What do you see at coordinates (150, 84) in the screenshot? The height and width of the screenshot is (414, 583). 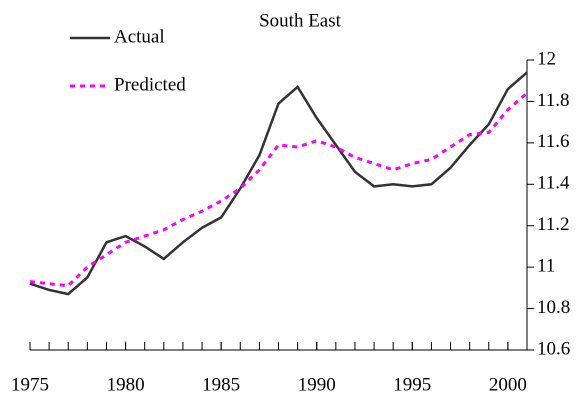 I see `legend-label: Predicted` at bounding box center [150, 84].